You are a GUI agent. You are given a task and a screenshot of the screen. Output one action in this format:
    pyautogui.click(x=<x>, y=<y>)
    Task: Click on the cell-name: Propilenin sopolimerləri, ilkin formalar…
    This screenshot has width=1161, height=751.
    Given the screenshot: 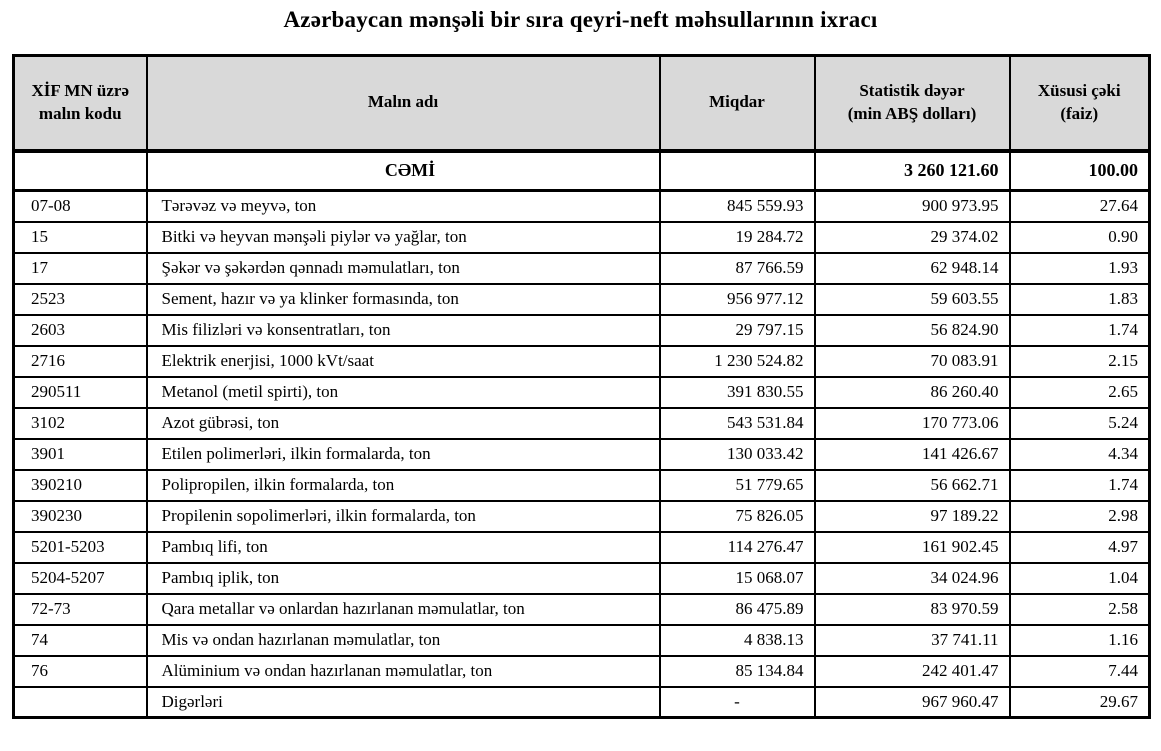 What is the action you would take?
    pyautogui.click(x=403, y=516)
    